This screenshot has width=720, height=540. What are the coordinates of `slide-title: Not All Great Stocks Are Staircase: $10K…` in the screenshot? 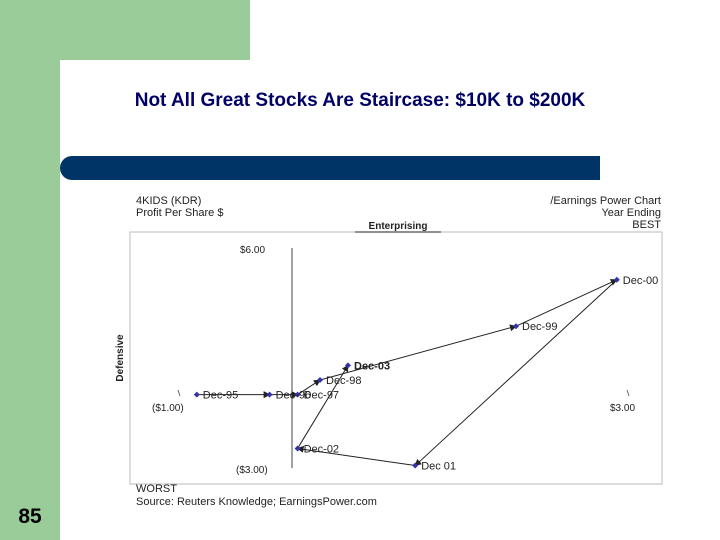 It's located at (360, 100).